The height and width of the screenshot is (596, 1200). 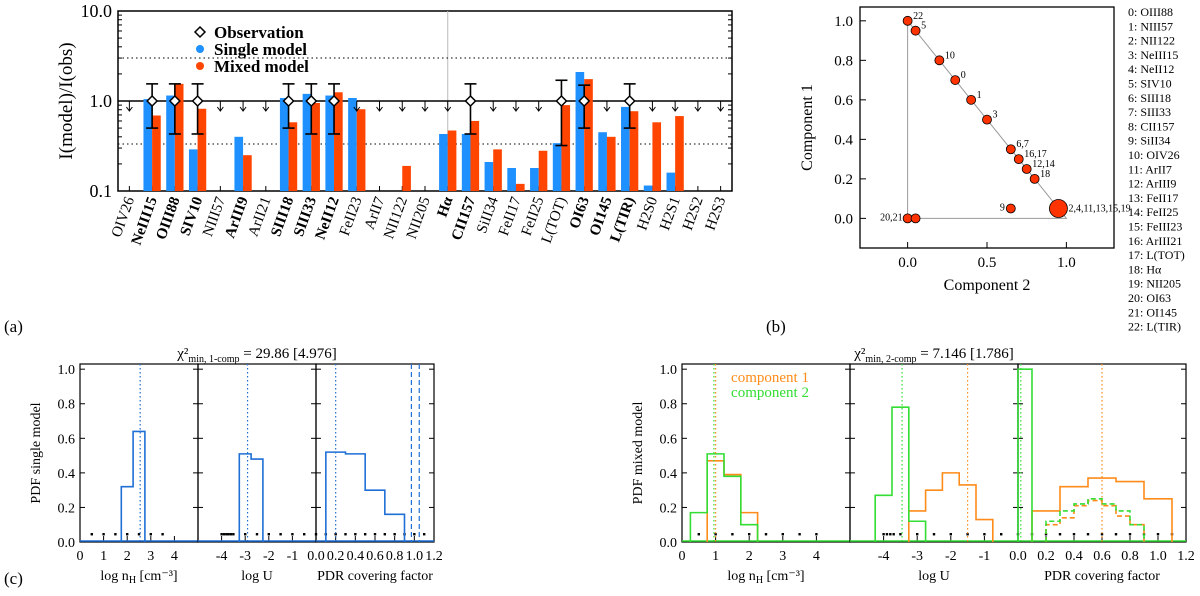 I want to click on y-tick-label: 1.0, so click(x=669, y=370).